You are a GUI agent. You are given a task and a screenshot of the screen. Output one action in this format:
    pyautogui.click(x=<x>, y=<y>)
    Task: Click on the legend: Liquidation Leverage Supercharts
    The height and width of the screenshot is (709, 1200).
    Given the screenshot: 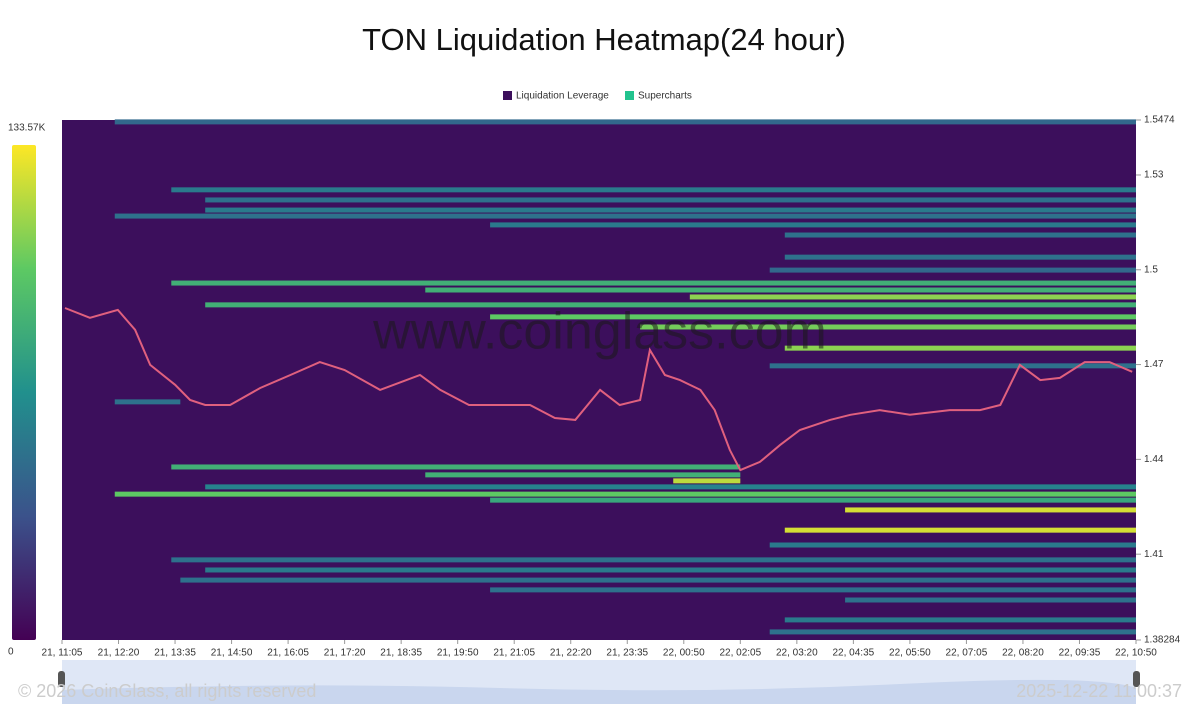 What is the action you would take?
    pyautogui.click(x=597, y=96)
    